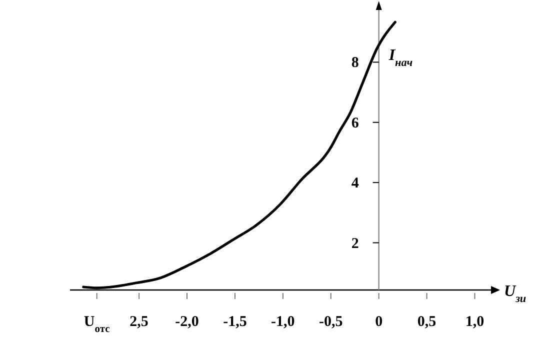 Image resolution: width=552 pixels, height=340 pixels. What do you see at coordinates (187, 322) in the screenshot?
I see `x-tick-label: -2,0` at bounding box center [187, 322].